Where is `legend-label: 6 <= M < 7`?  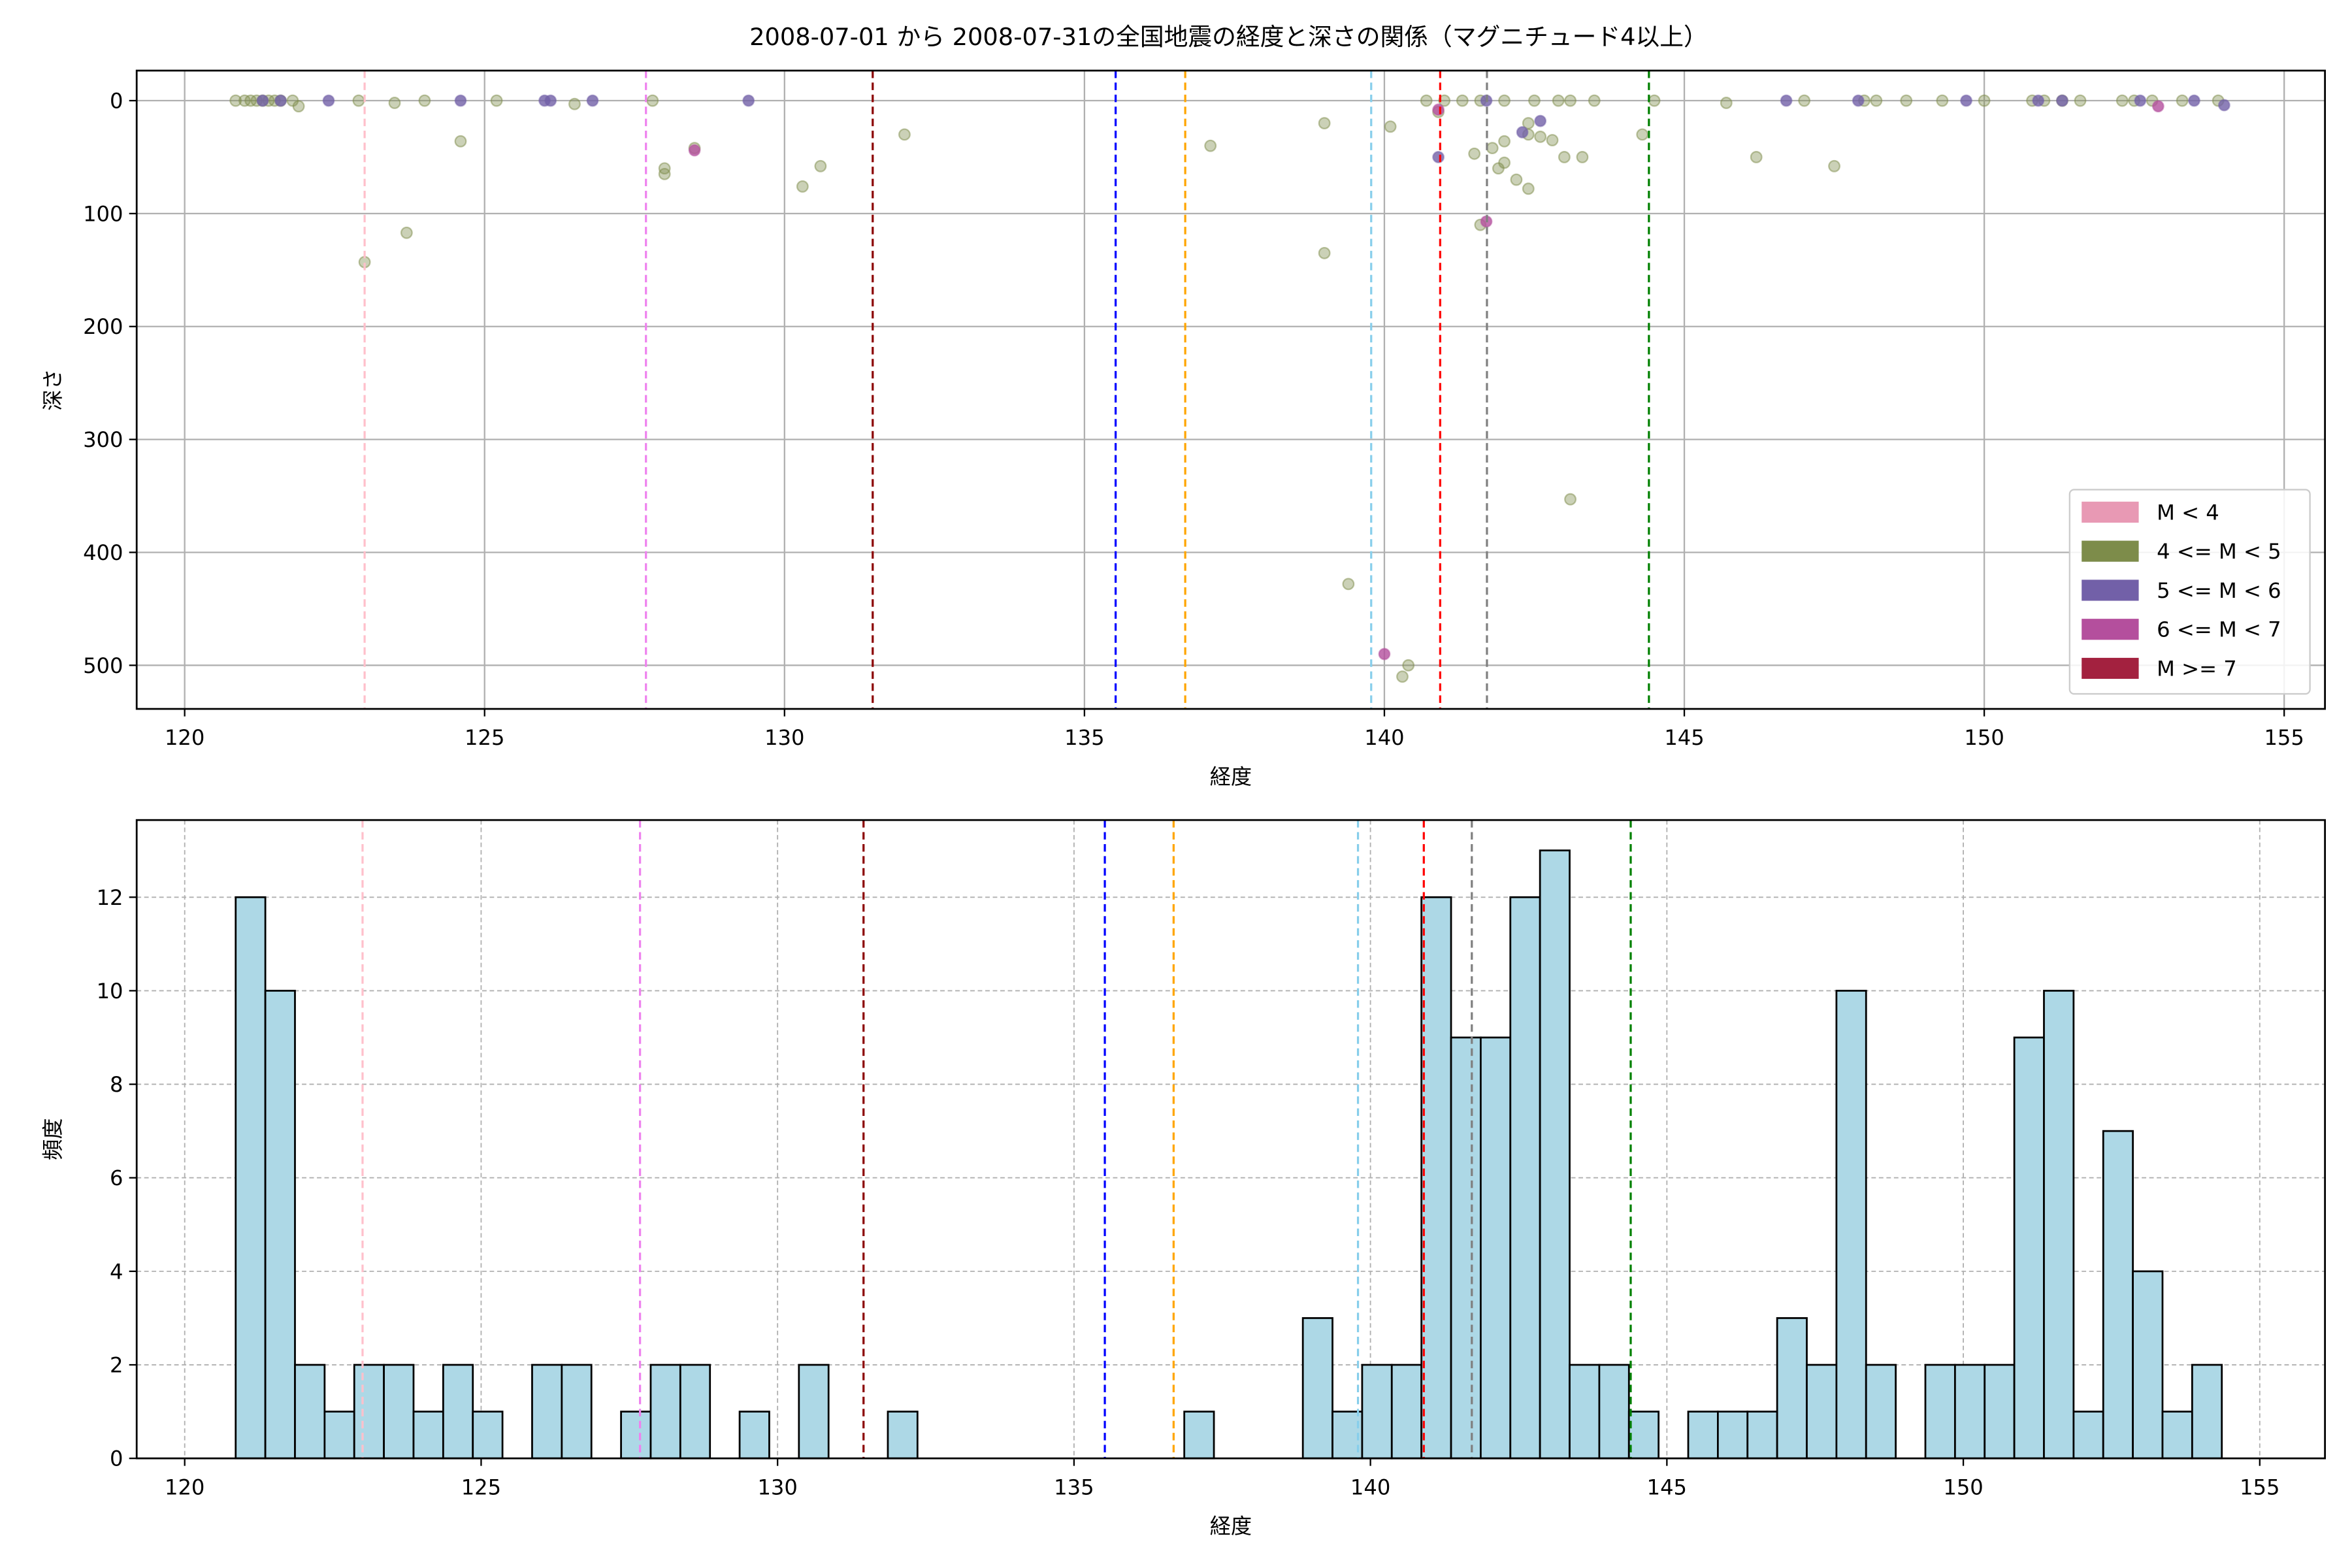 legend-label: 6 <= M < 7 is located at coordinates (2219, 629).